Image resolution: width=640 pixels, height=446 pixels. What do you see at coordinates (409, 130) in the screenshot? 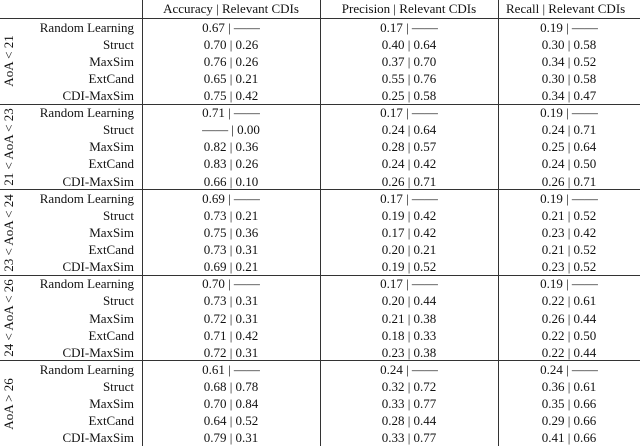
I see `cell: 0.24 | 0.64` at bounding box center [409, 130].